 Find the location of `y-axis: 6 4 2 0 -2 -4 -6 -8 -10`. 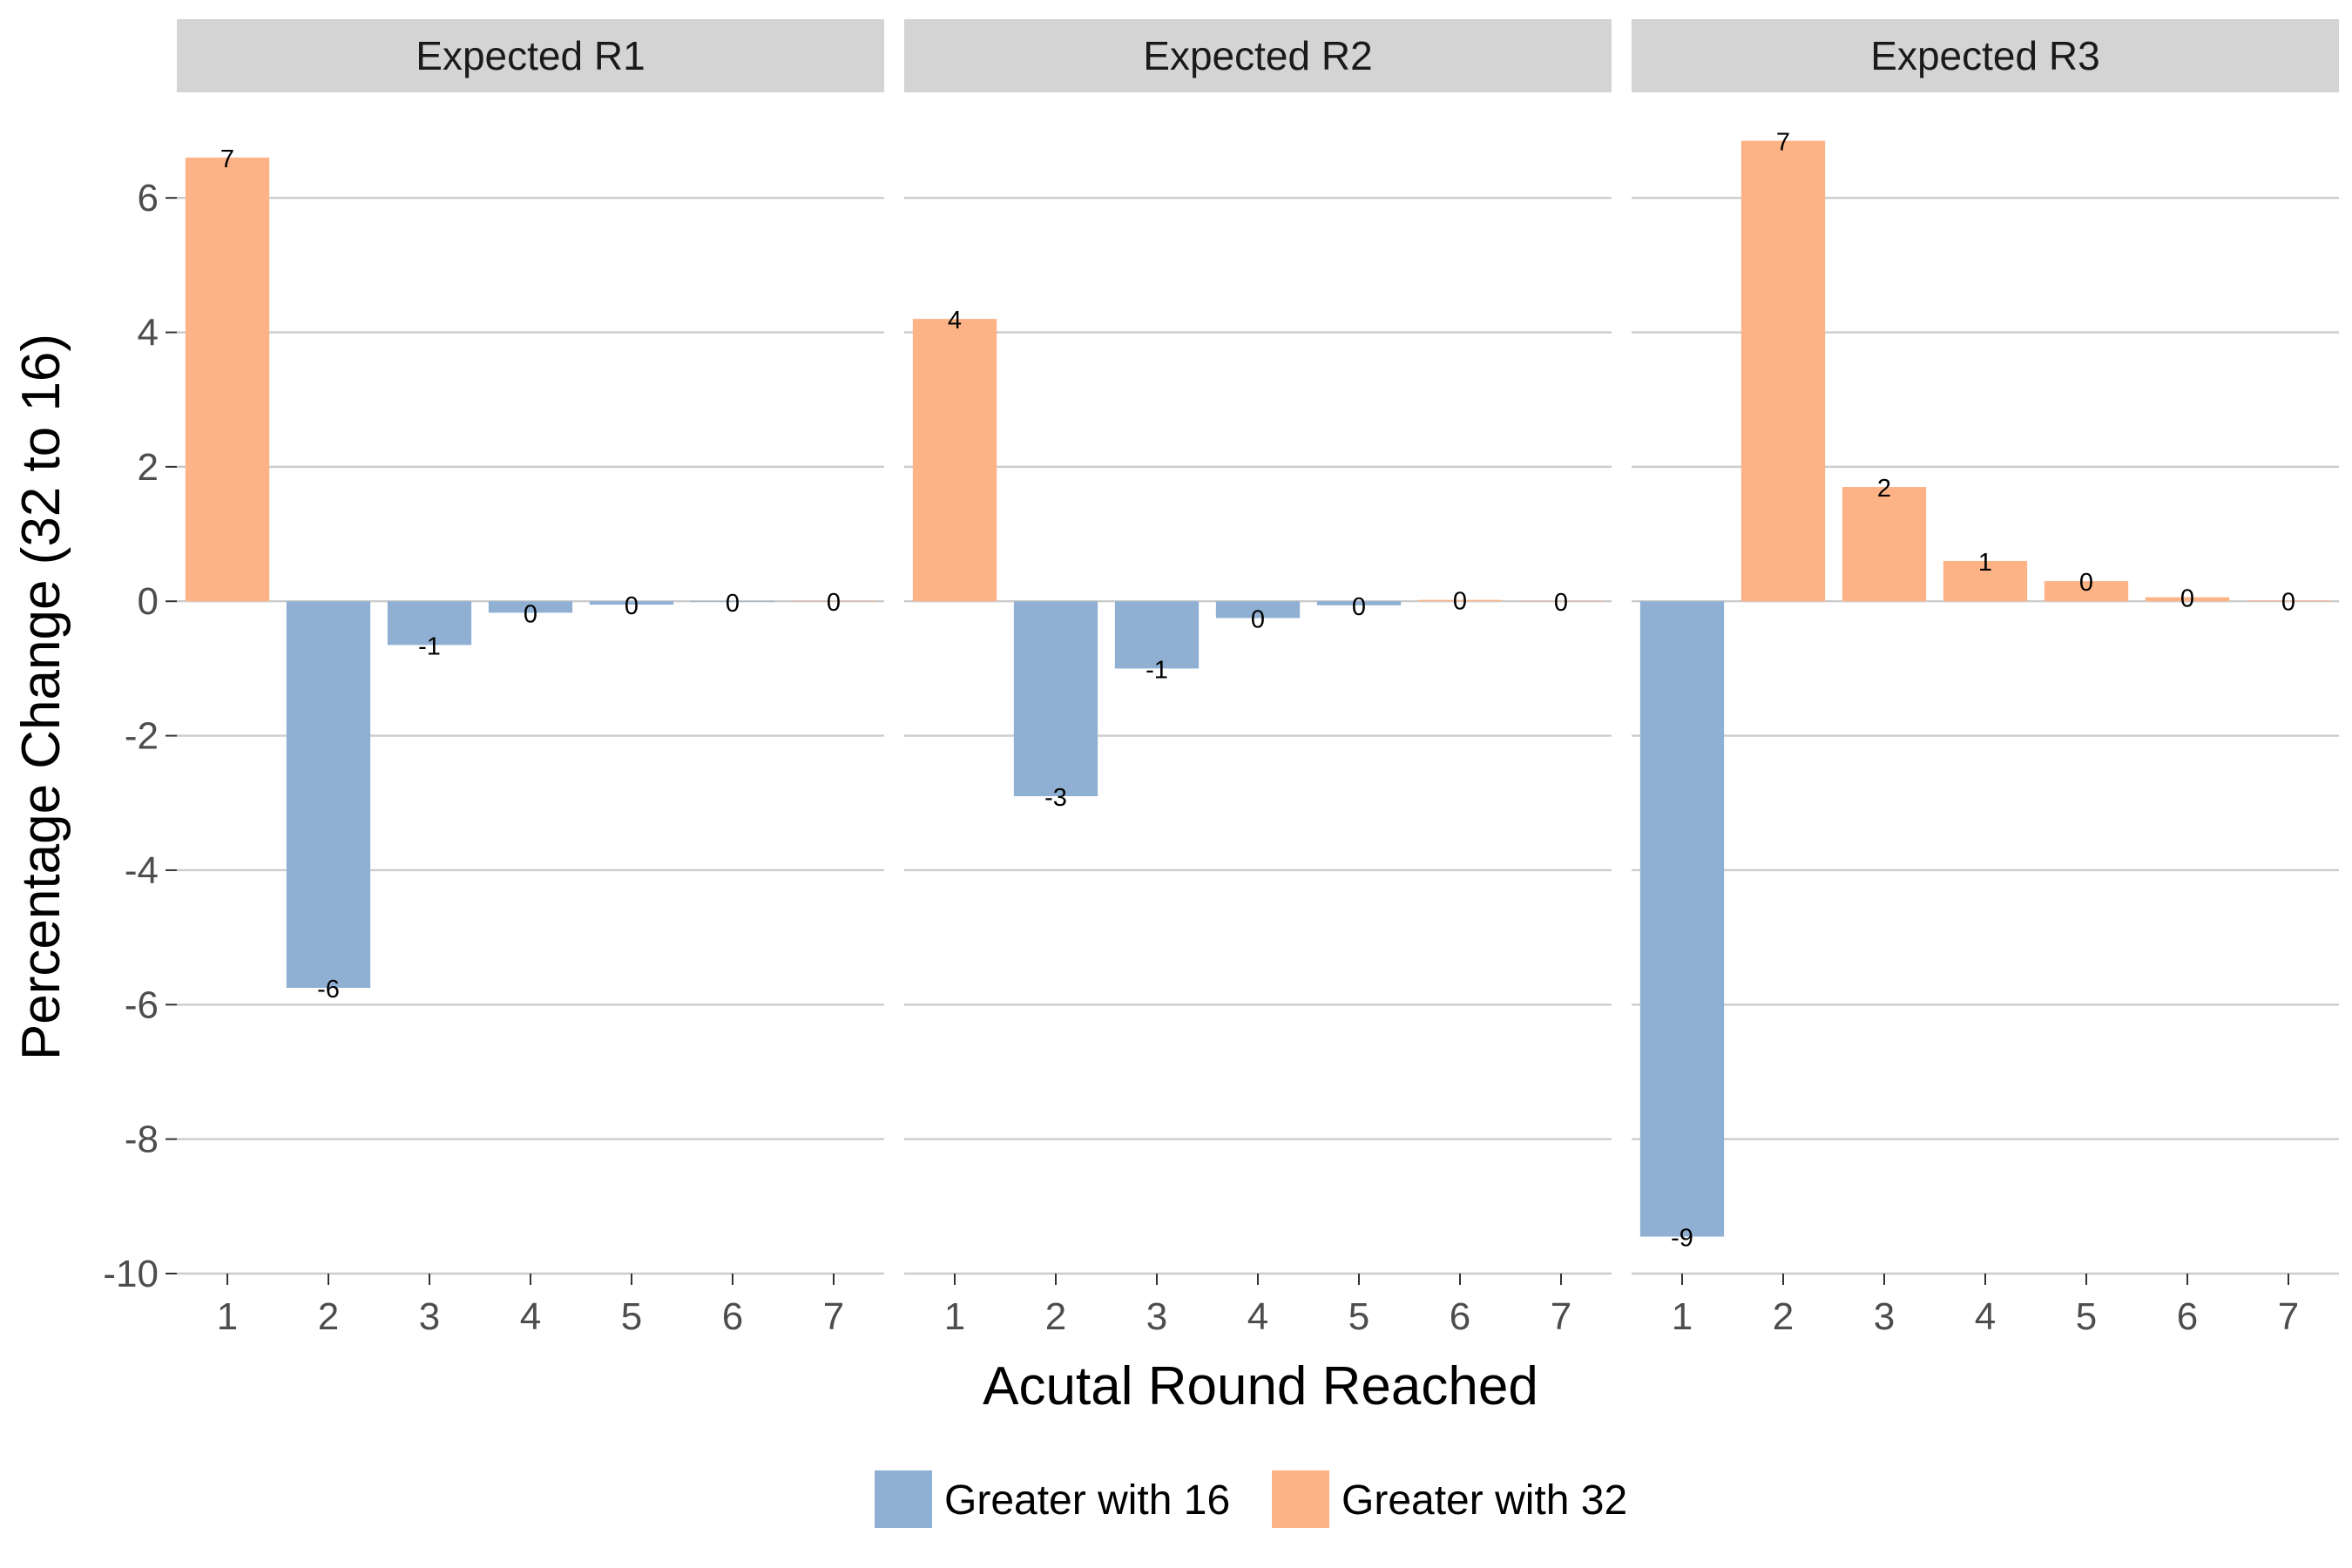

y-axis: 6 4 2 0 -2 -4 -6 -8 -10 is located at coordinates (140, 736).